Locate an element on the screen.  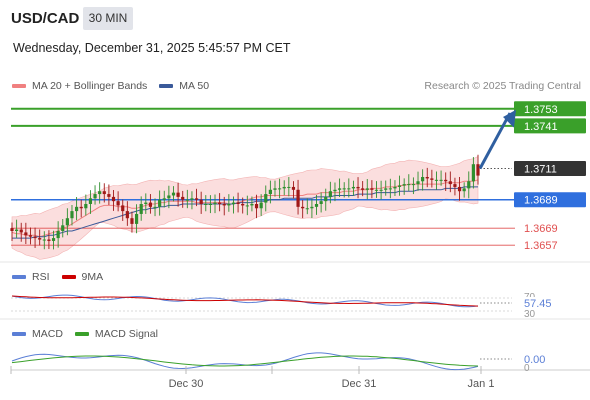
legend-rsi: RSI is located at coordinates (31, 277).